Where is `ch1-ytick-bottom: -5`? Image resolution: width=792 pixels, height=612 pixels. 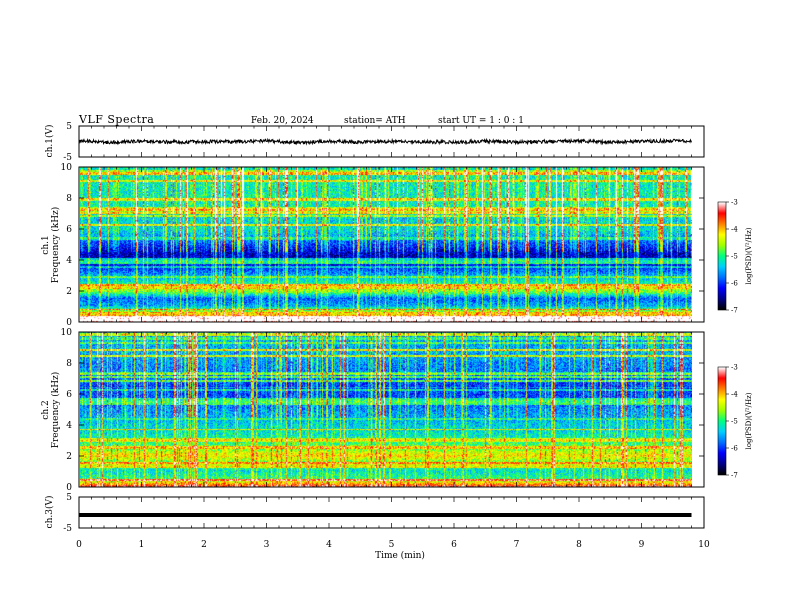 ch1-ytick-bottom: -5 is located at coordinates (67, 158).